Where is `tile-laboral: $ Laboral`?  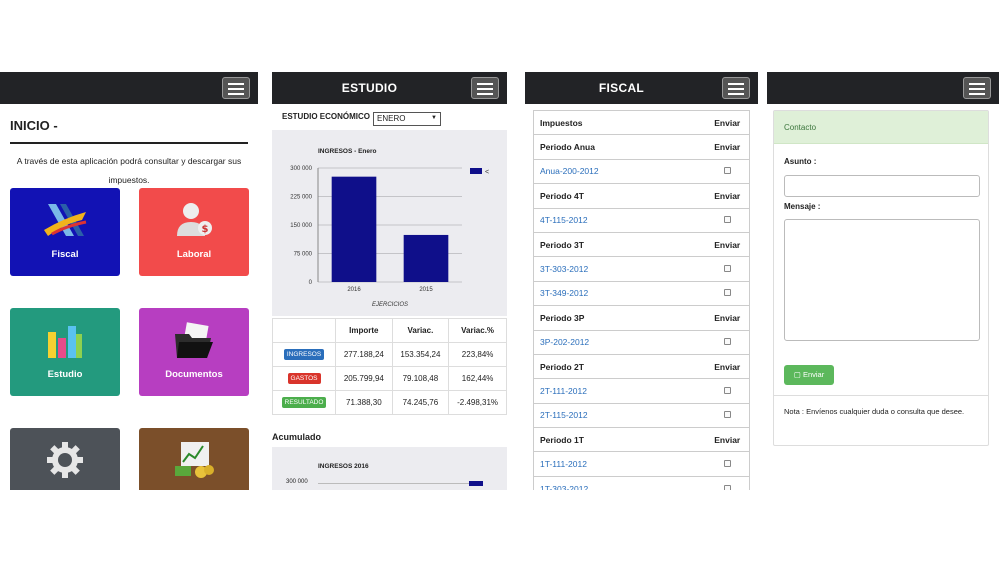 tile-laboral: $ Laboral is located at coordinates (194, 232).